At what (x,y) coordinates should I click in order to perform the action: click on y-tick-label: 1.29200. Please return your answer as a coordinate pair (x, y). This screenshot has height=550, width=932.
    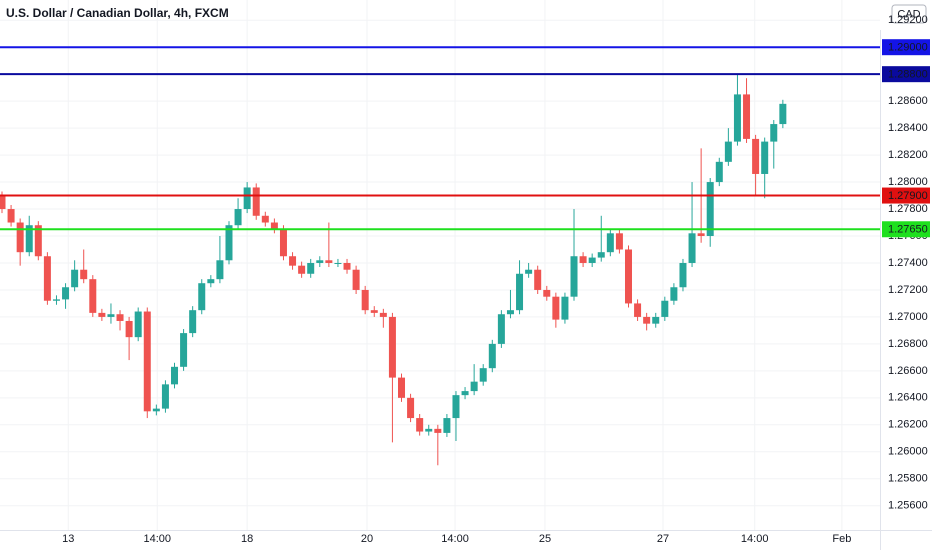
    Looking at the image, I should click on (908, 20).